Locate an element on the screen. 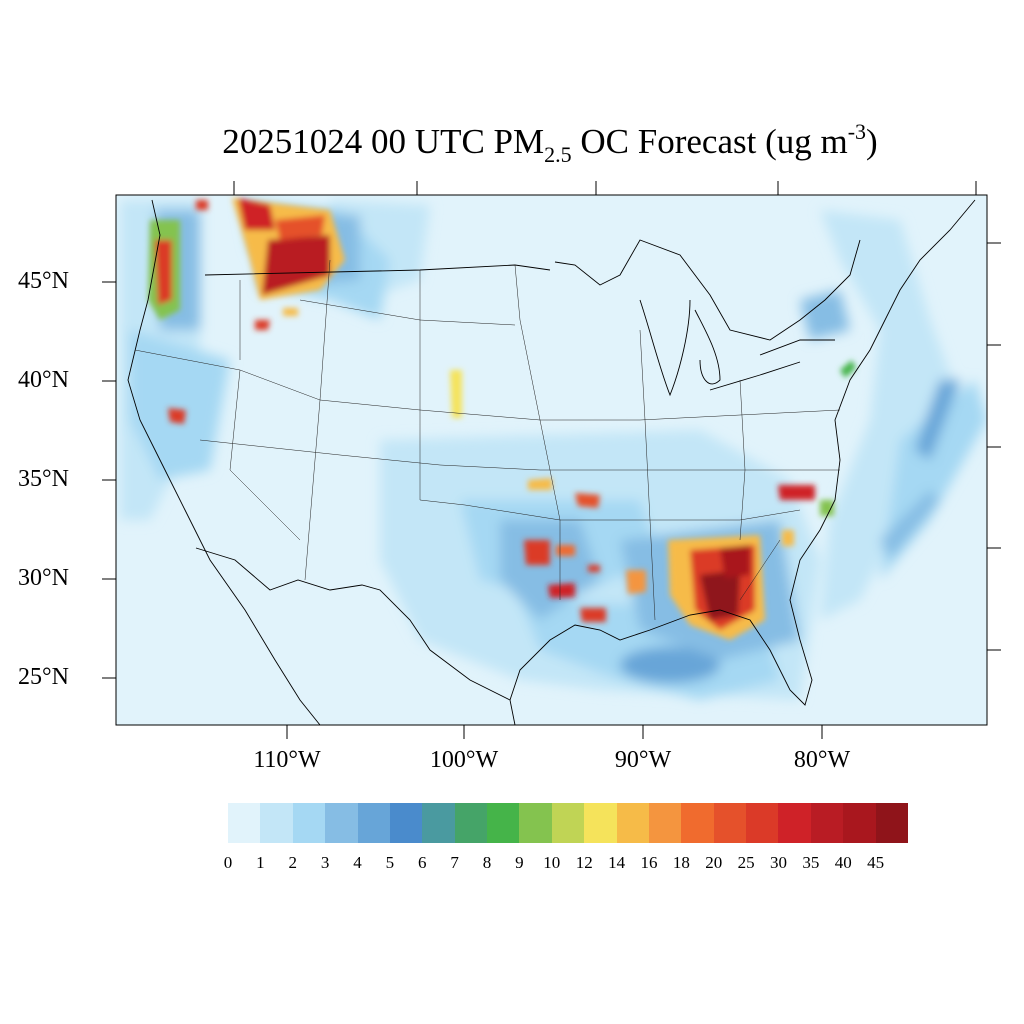 The image size is (1024, 1024). colorbar-label: 14 is located at coordinates (617, 862).